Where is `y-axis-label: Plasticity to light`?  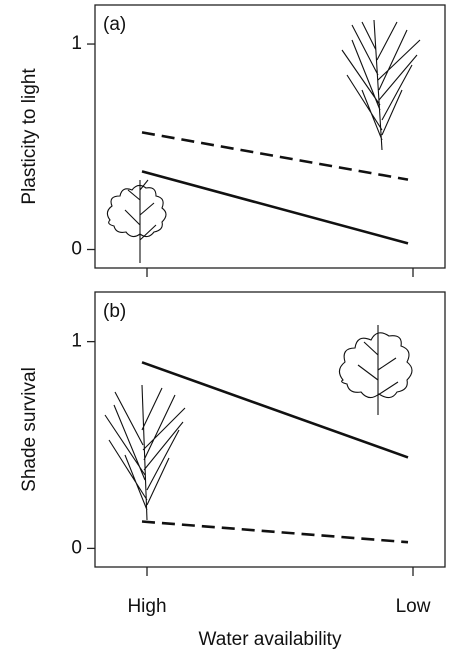
y-axis-label: Plasticity to light is located at coordinates (29, 136).